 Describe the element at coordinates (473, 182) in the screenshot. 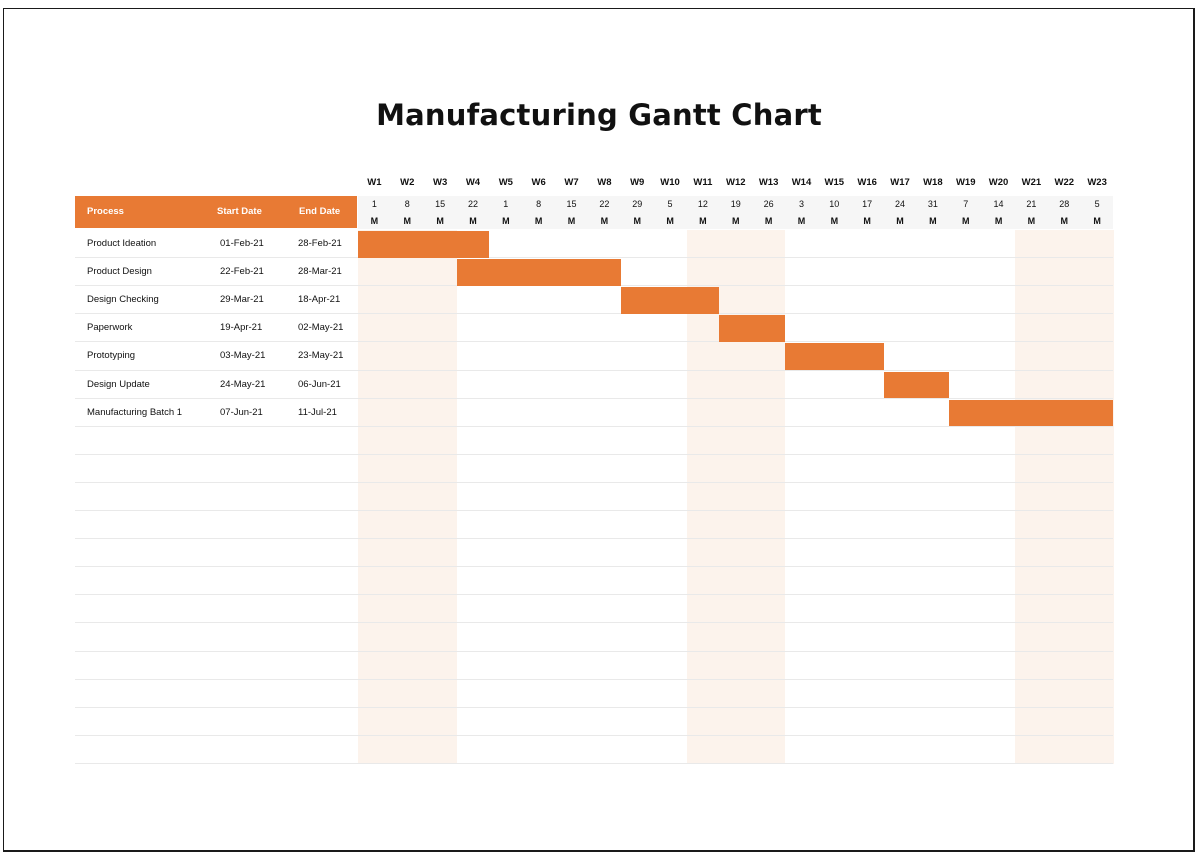

I see `week-label: W4` at that location.